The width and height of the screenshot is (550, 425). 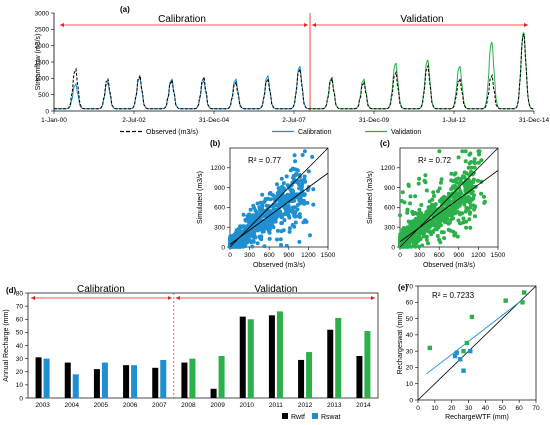 I want to click on e-xtick-label: 50, so click(x=503, y=408).